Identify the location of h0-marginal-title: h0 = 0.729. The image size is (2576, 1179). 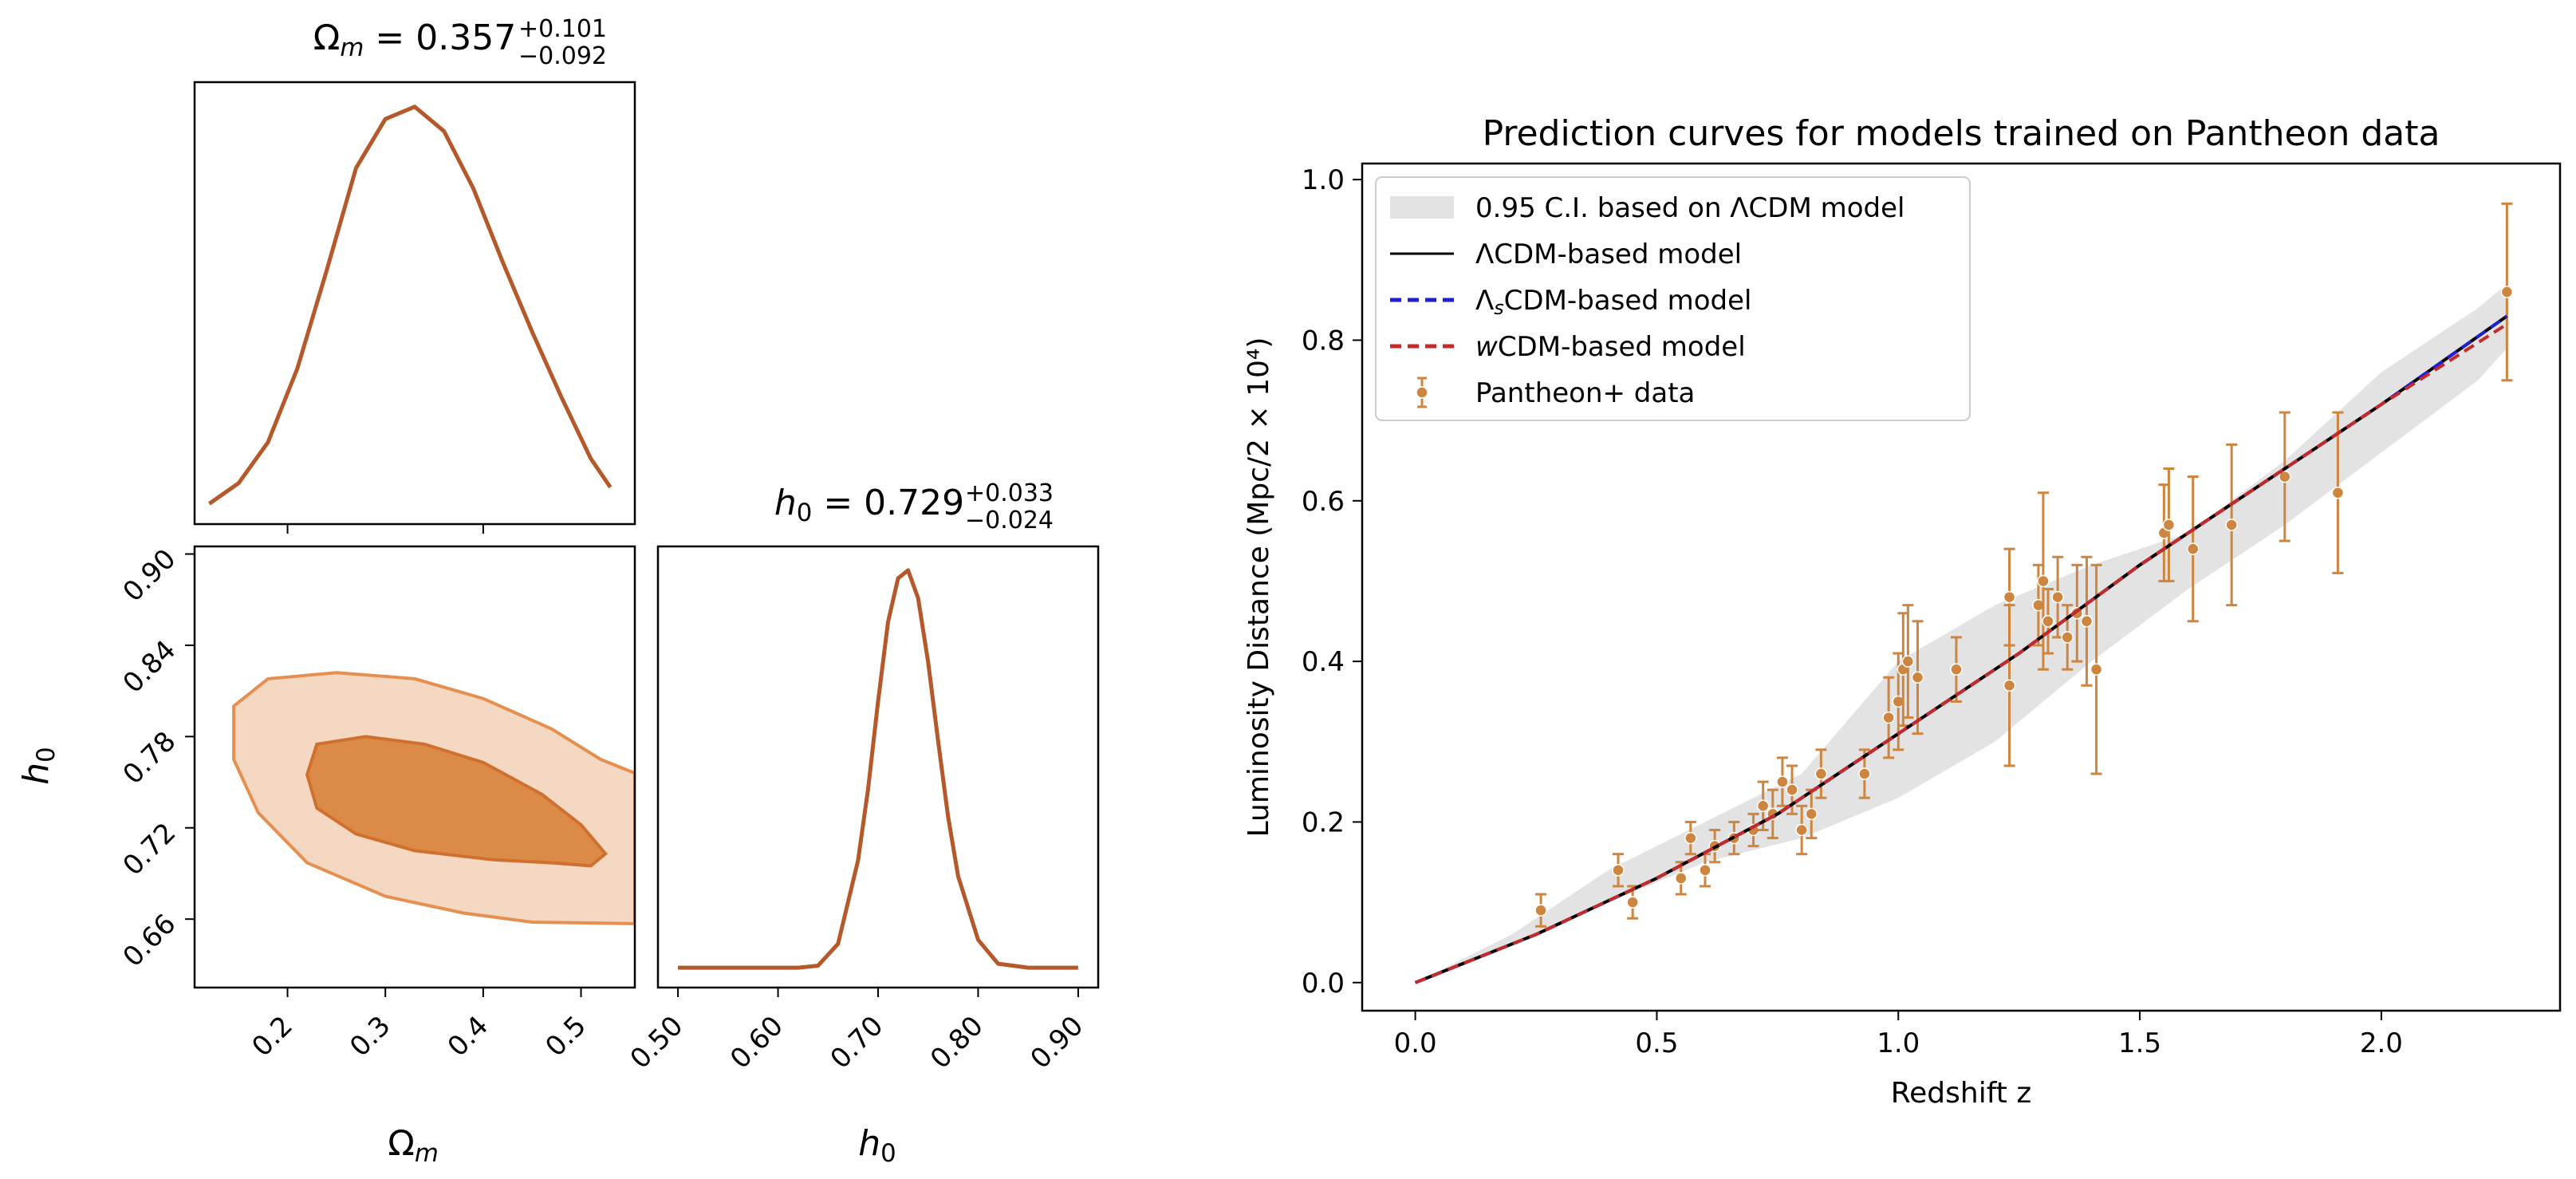
(869, 505).